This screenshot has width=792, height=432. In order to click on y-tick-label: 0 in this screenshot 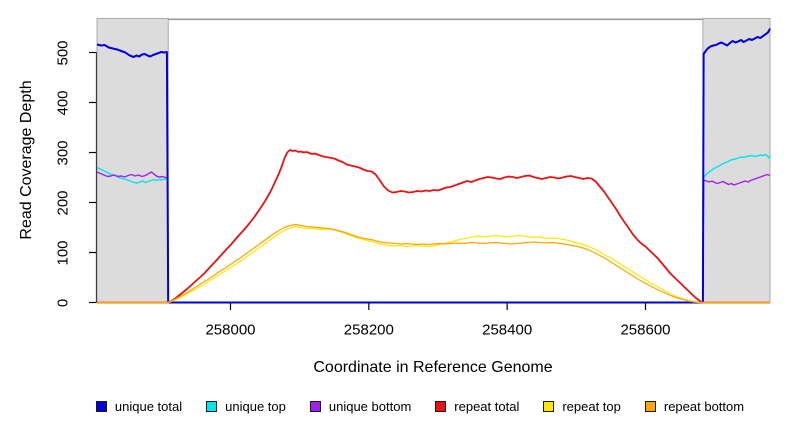, I will do `click(63, 302)`.